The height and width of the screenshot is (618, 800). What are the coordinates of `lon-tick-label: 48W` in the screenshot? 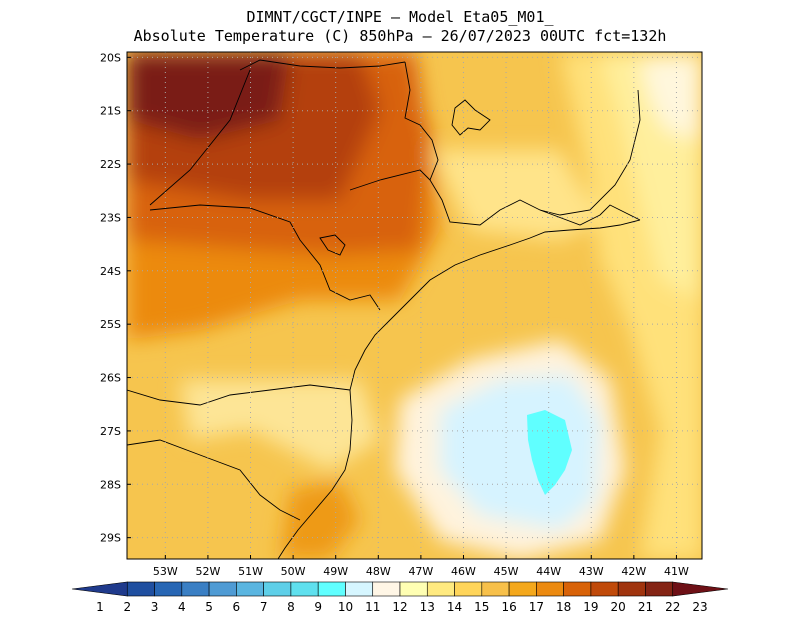 It's located at (378, 571).